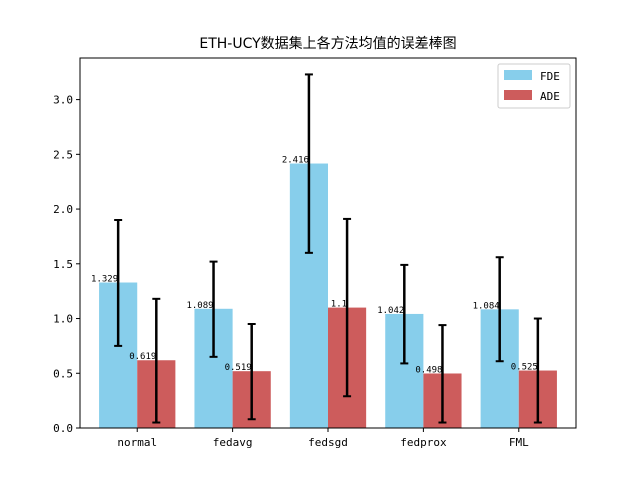 The height and width of the screenshot is (480, 640). Describe the element at coordinates (519, 442) in the screenshot. I see `x-tick-label-FML: FML` at that location.